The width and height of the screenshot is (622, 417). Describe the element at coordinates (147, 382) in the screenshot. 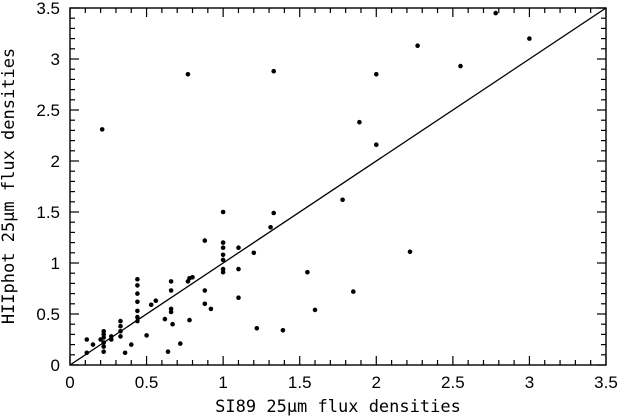

I see `x-tick-label: 0.5` at that location.